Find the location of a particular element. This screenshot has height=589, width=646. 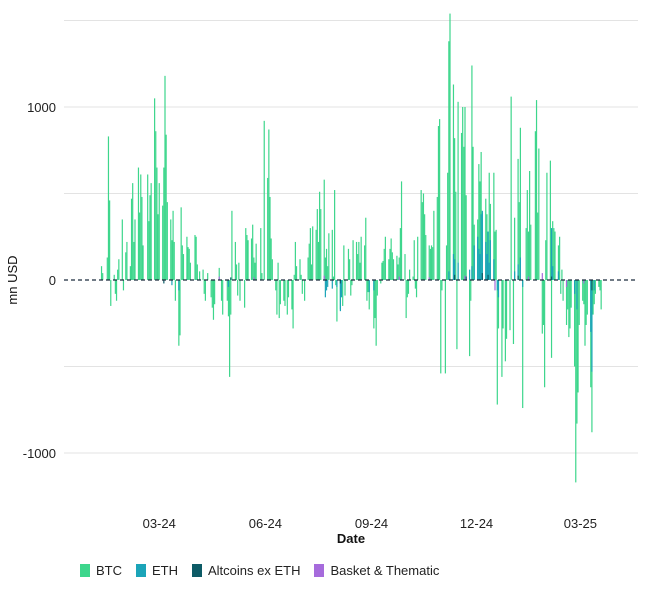

legend-label: ETH is located at coordinates (165, 570).